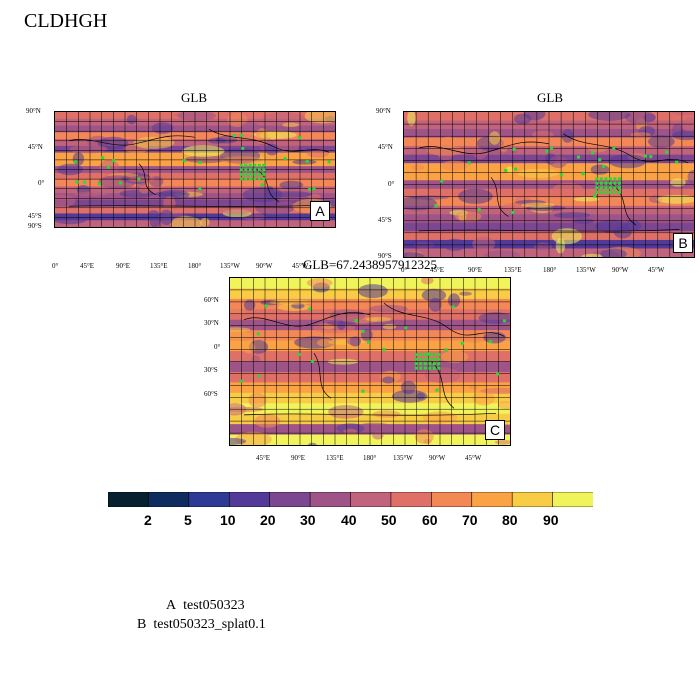  What do you see at coordinates (430, 520) in the screenshot?
I see `colorbar-label: 60` at bounding box center [430, 520].